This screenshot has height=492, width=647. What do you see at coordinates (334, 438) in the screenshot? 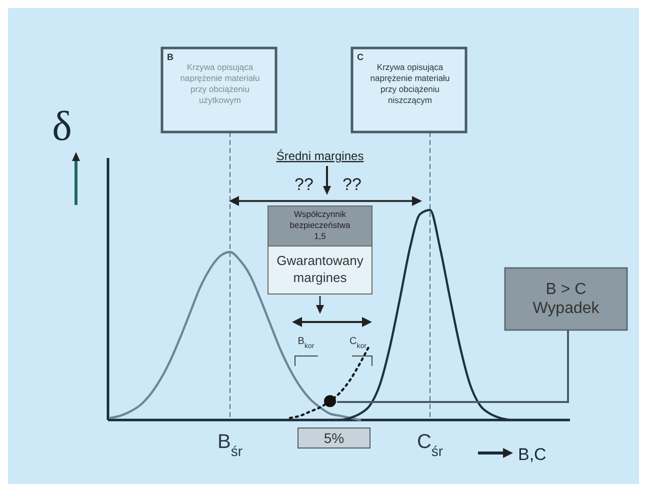
I see `label-box: 5%` at bounding box center [334, 438].